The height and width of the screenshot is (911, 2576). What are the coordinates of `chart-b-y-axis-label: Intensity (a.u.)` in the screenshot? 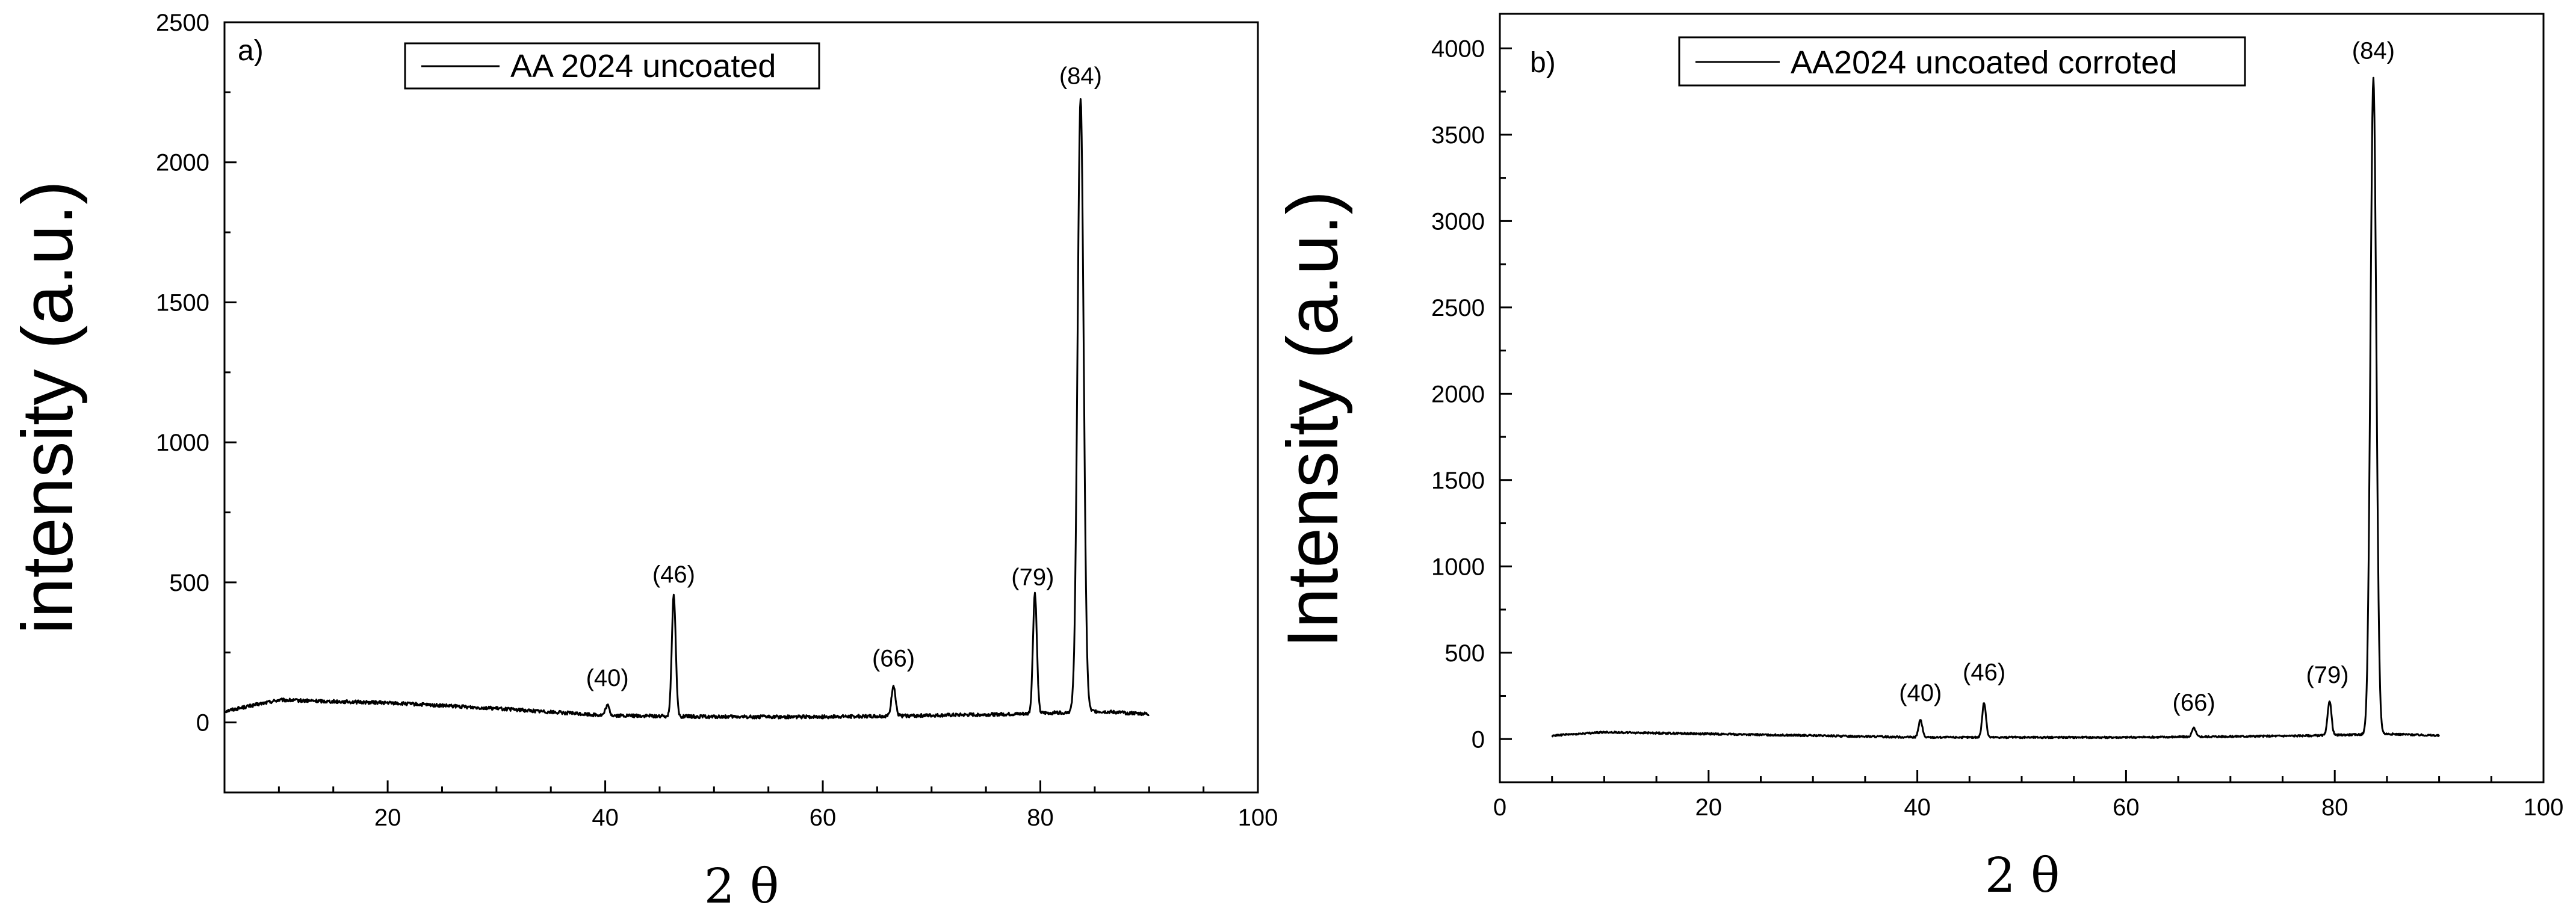 It's located at (1312, 419).